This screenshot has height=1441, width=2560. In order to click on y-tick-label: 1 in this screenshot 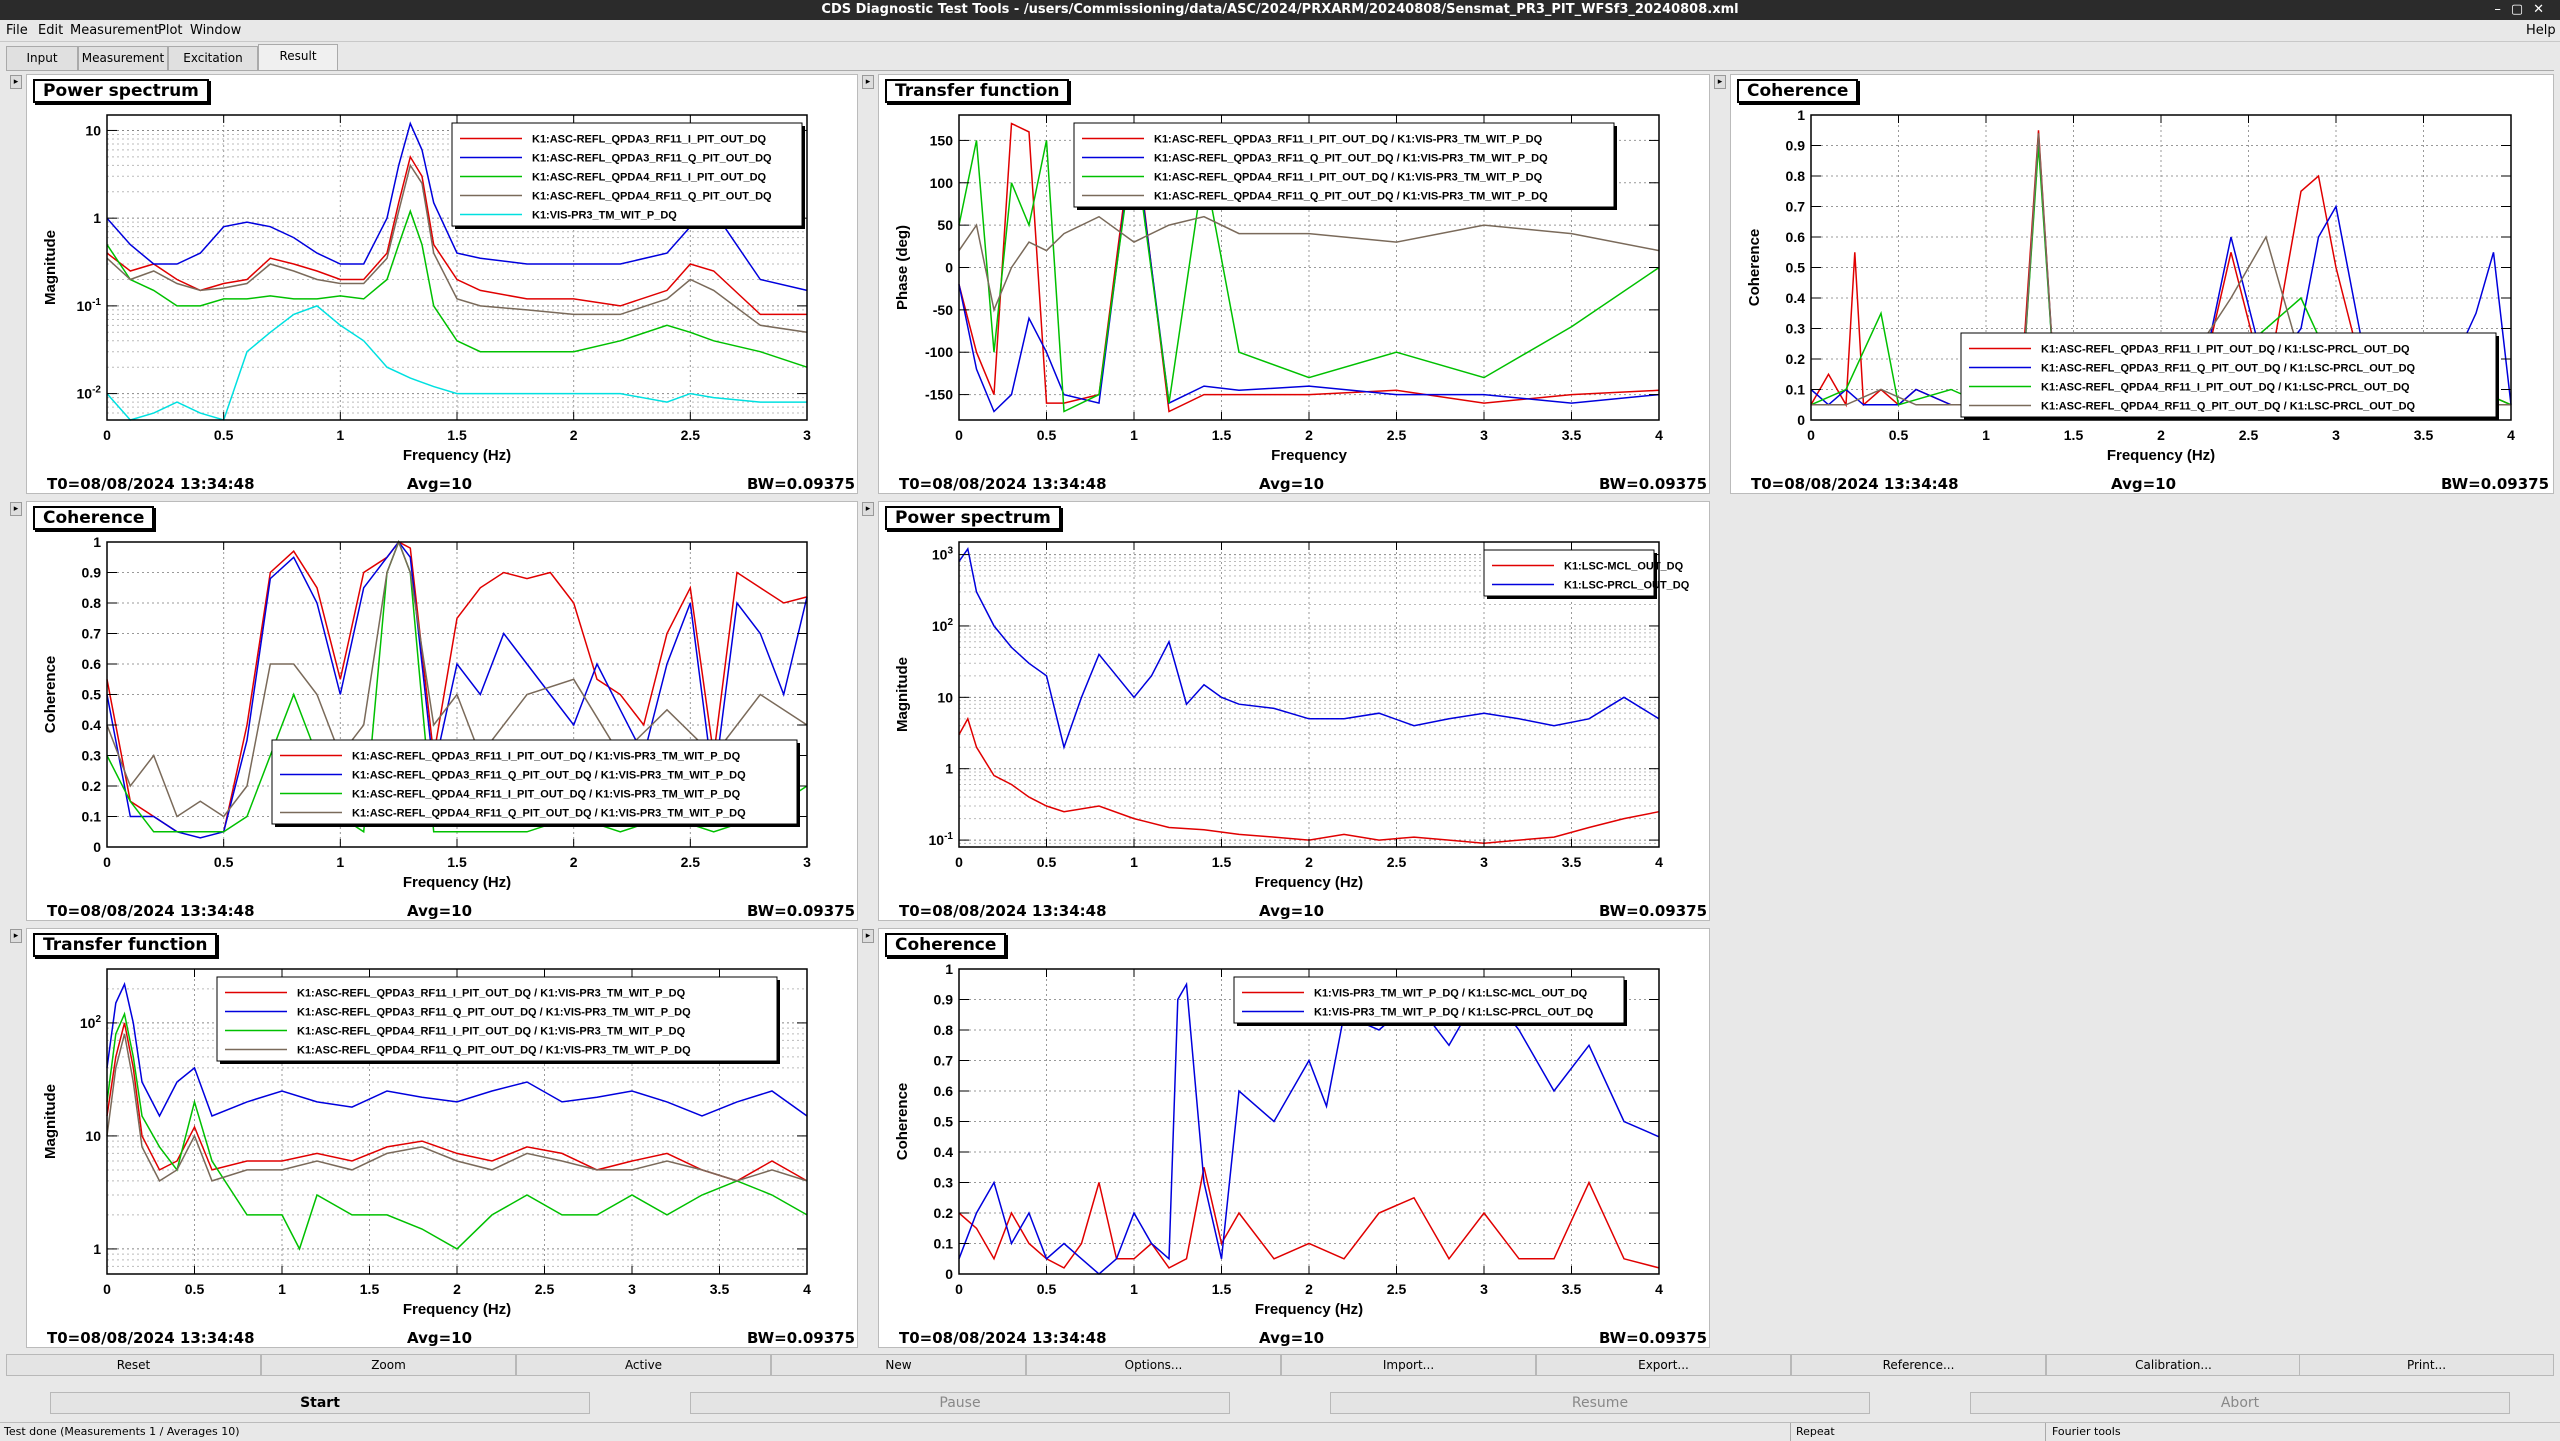, I will do `click(97, 1249)`.